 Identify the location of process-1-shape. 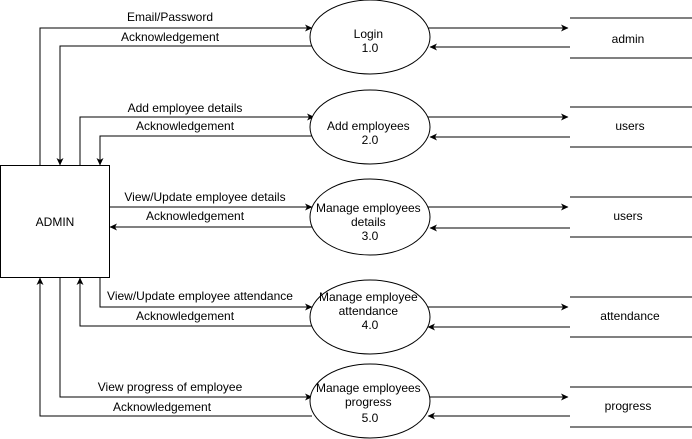
(370, 37).